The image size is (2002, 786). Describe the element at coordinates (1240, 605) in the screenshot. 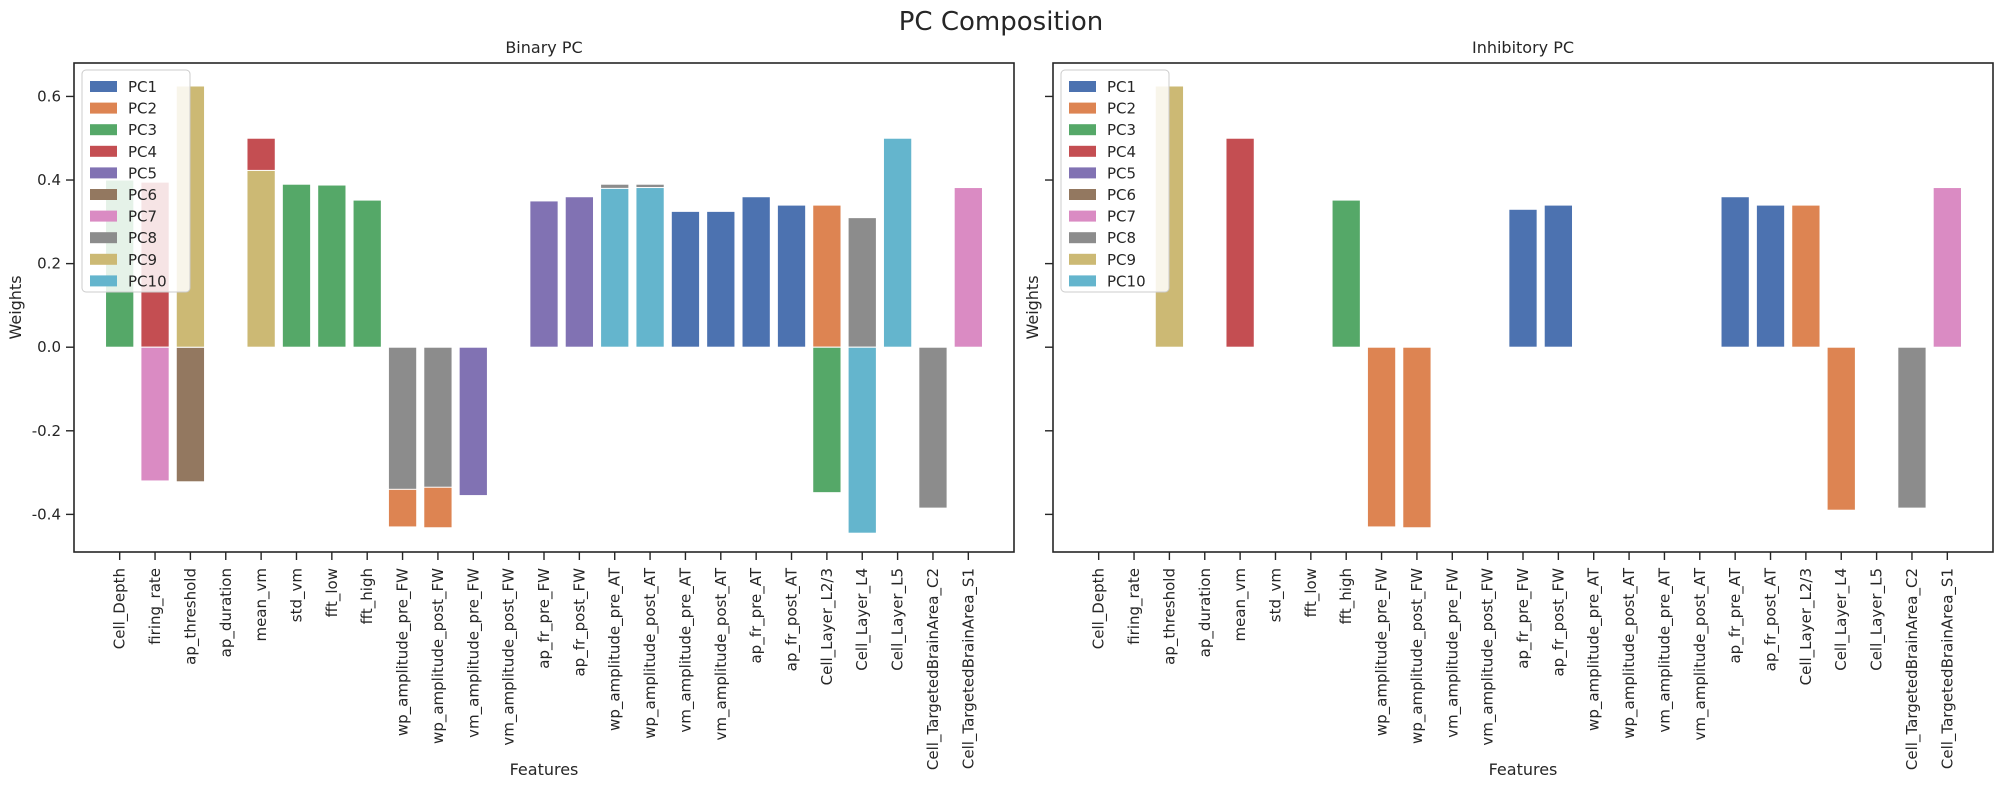

I see `x-tick-label: mean_vm` at that location.